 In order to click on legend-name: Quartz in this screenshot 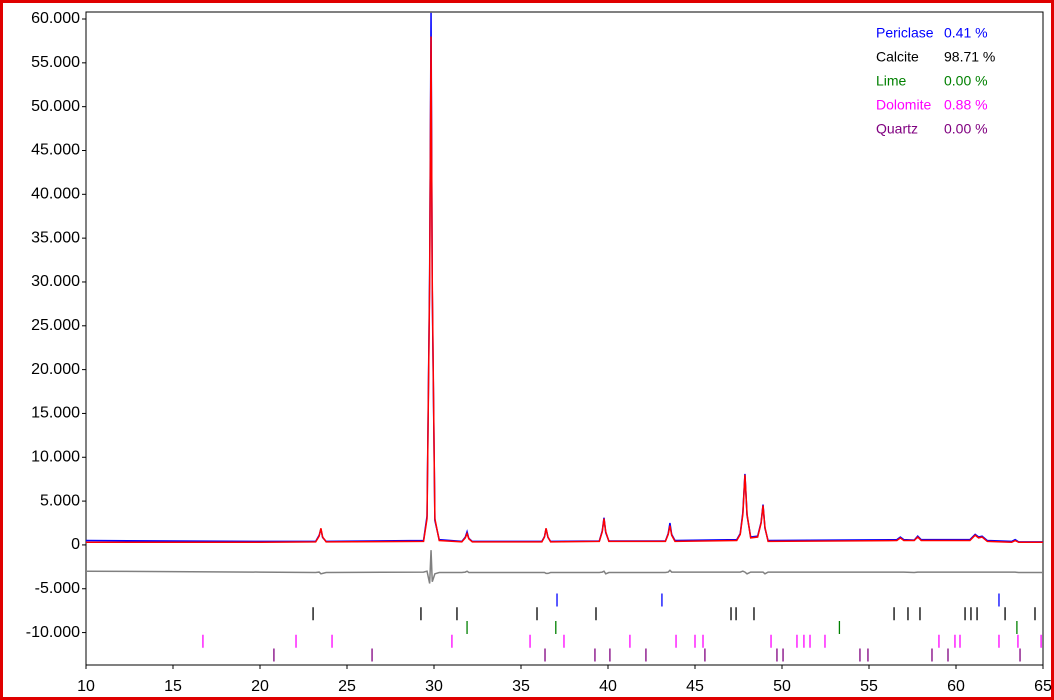, I will do `click(897, 129)`.